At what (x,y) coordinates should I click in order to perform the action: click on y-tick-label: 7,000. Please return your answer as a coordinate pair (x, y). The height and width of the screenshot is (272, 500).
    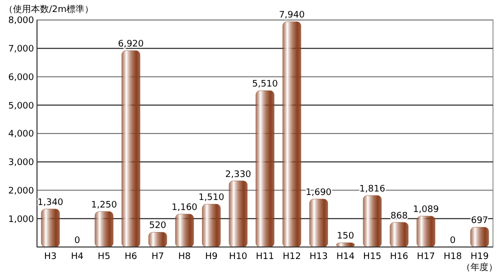
    Looking at the image, I should click on (21, 49).